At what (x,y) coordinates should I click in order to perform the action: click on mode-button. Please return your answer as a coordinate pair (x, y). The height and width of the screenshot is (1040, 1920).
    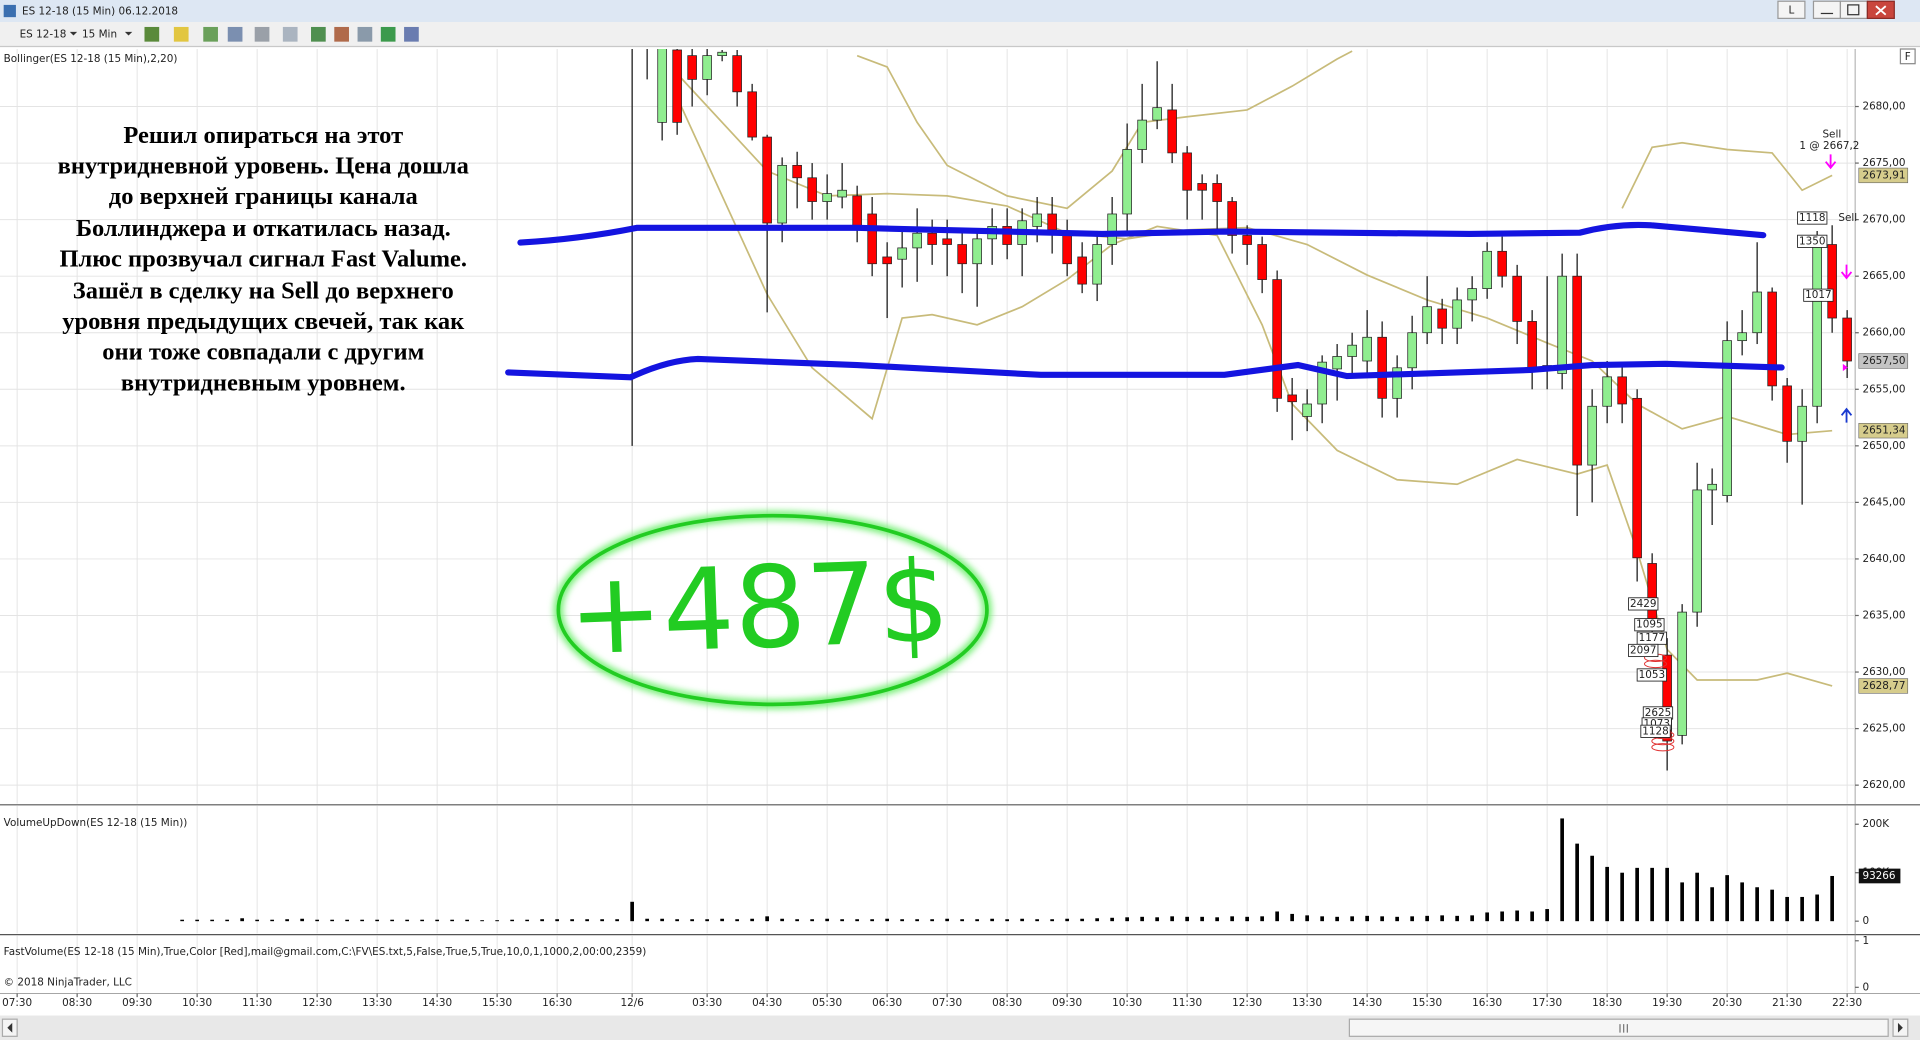
    Looking at the image, I should click on (1791, 9).